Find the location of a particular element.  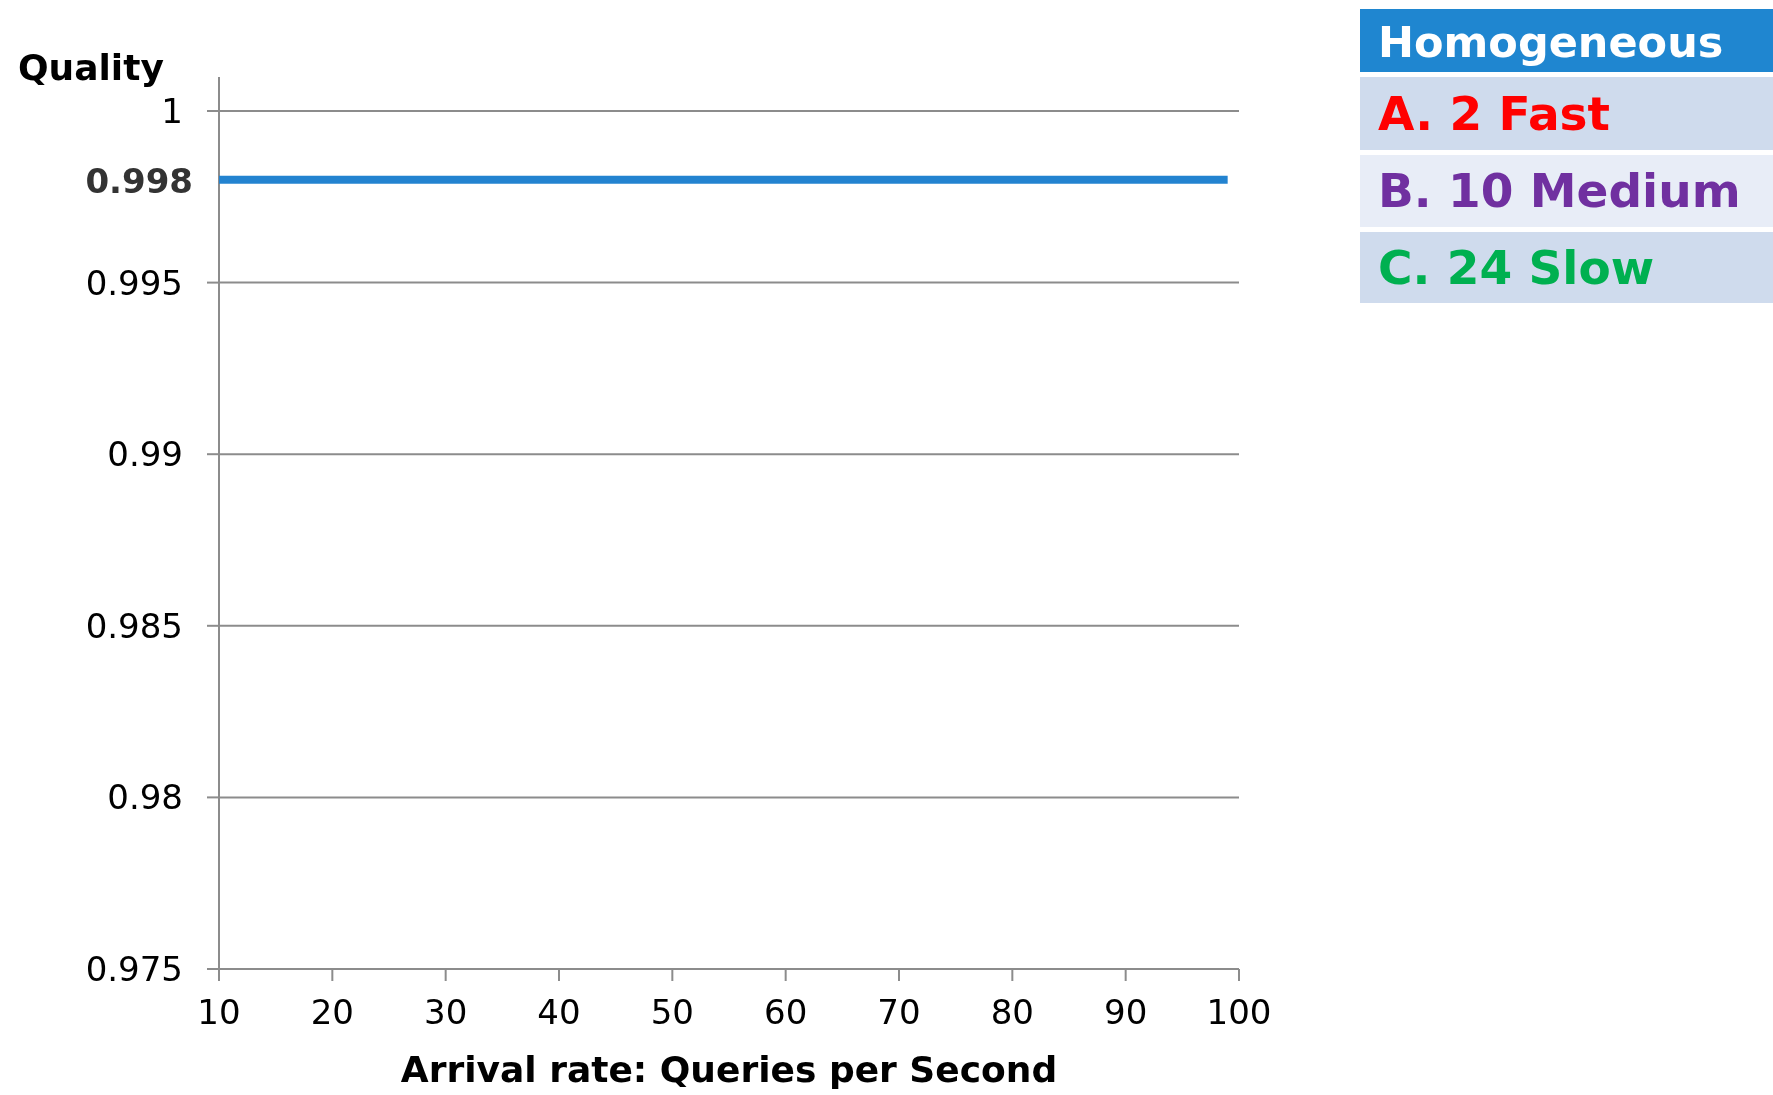

x-tick-label: 20 is located at coordinates (332, 1012).